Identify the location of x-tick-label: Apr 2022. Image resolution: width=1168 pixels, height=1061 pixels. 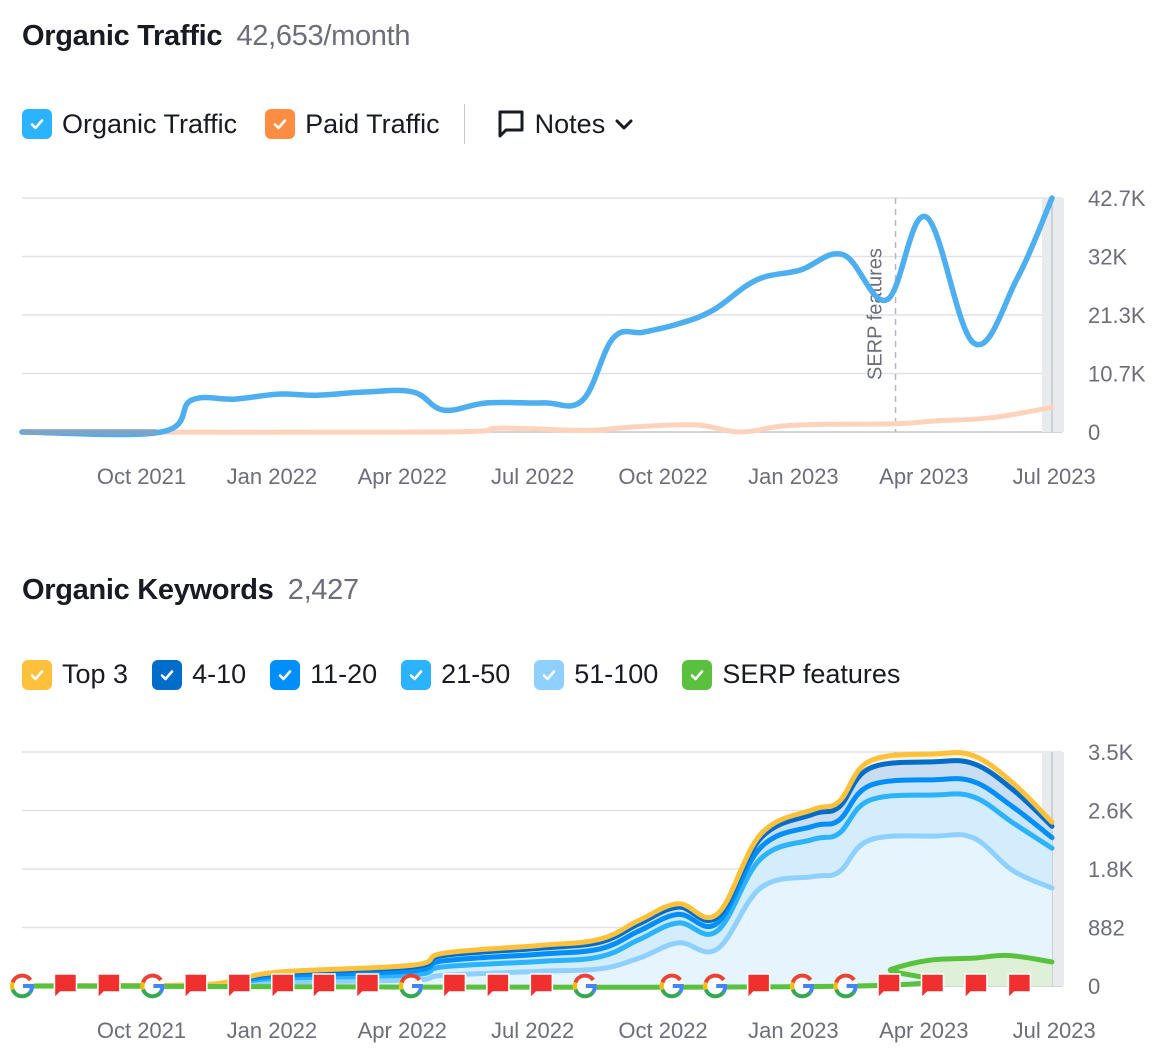
(402, 476).